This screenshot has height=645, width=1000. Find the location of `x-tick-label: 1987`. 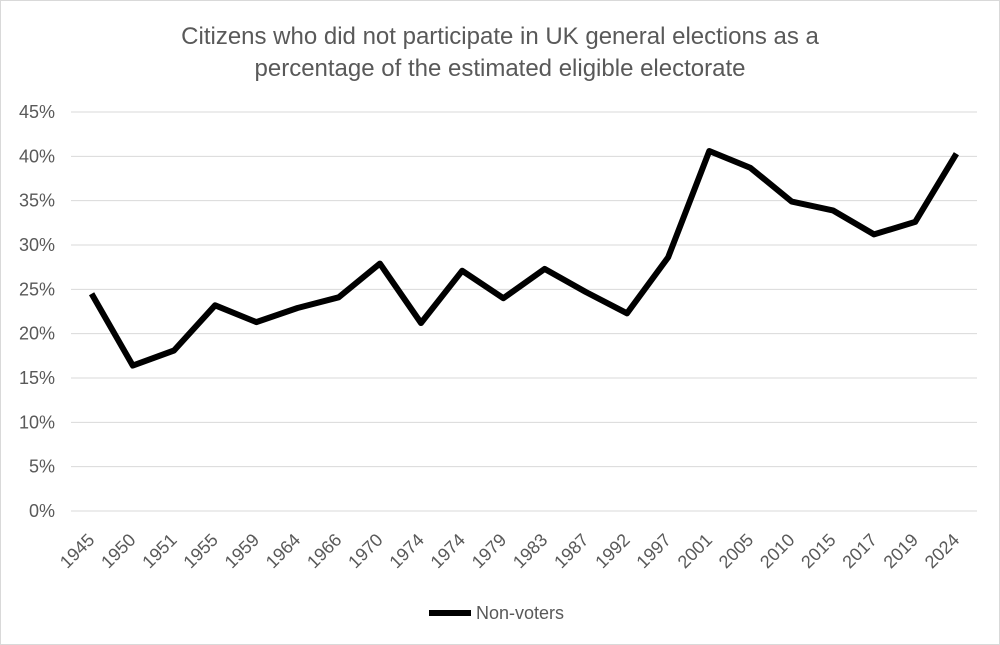

x-tick-label: 1987 is located at coordinates (571, 551).